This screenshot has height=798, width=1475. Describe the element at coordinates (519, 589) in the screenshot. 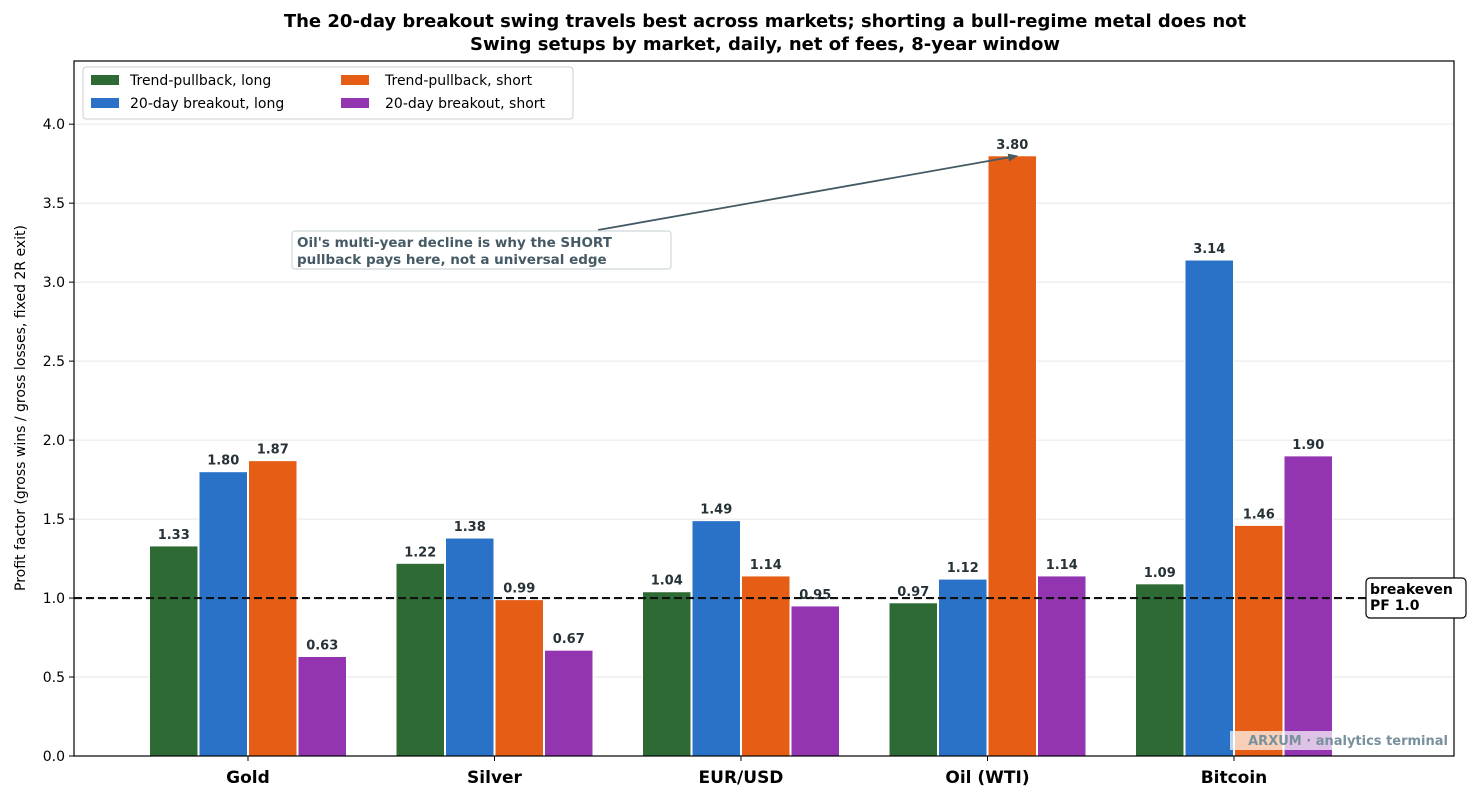

I see `data-label-silver-trend-pullback-short: 0.99` at that location.